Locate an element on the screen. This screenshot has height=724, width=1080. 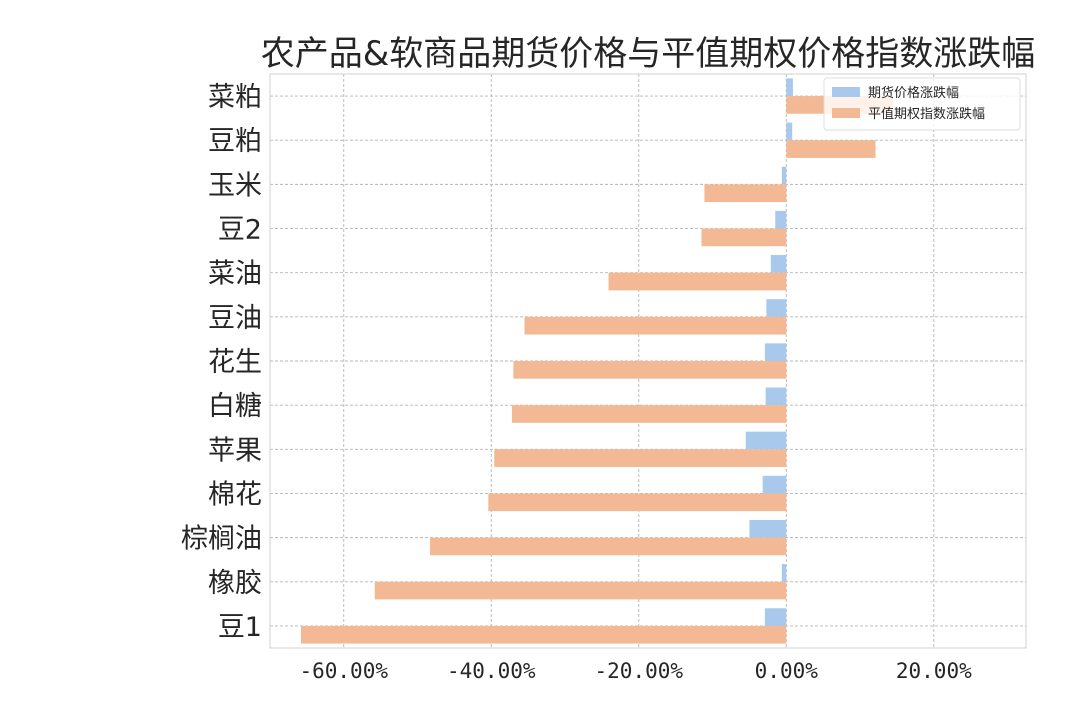
category-label: 豆1 is located at coordinates (240, 627).